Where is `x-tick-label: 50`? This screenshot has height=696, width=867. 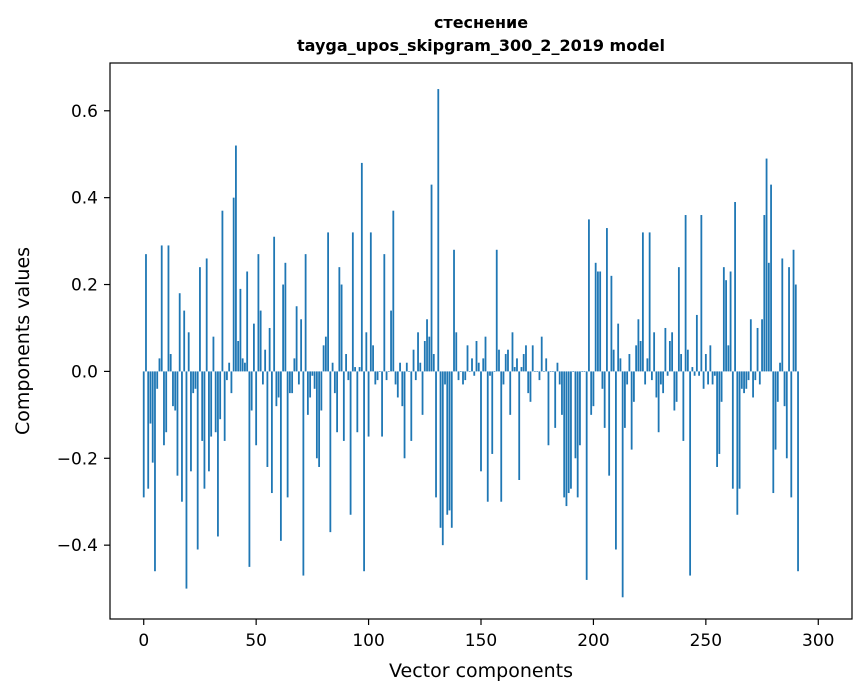
x-tick-label: 50 is located at coordinates (256, 641).